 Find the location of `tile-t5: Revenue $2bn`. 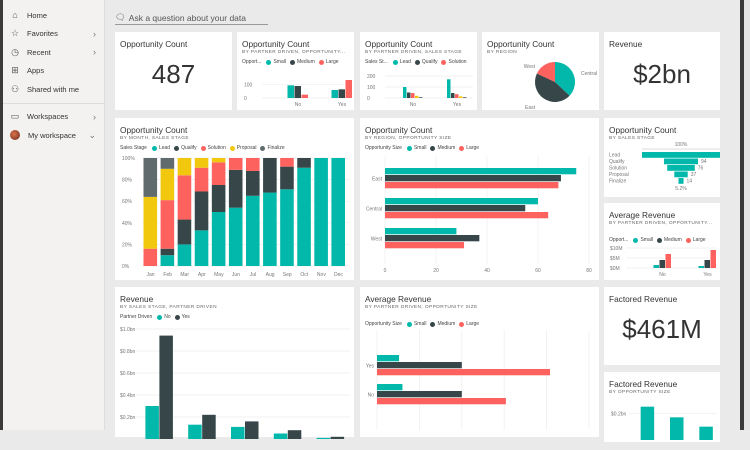

tile-t5: Revenue $2bn is located at coordinates (662, 71).